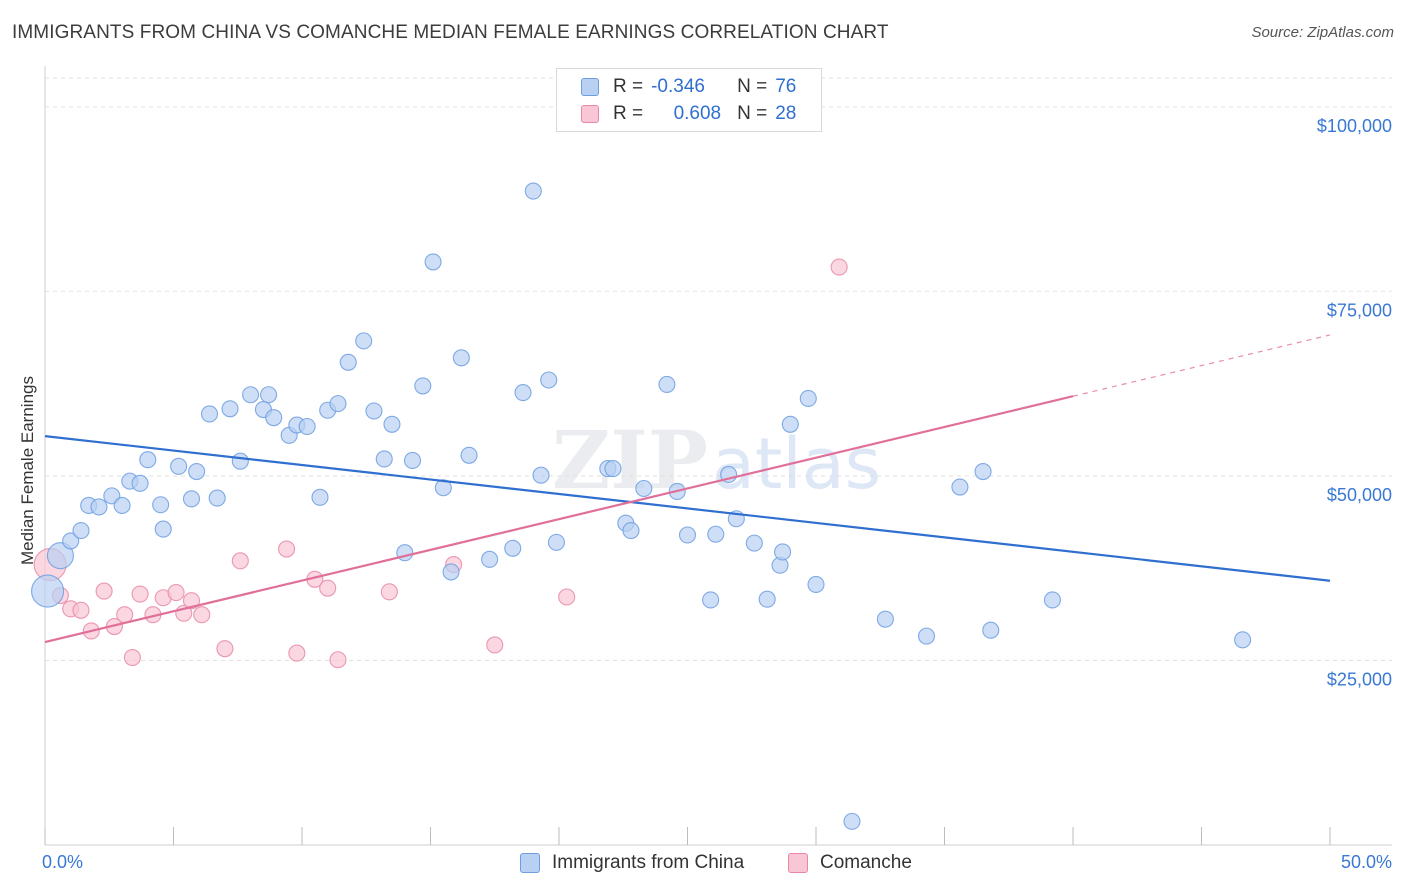 This screenshot has height=892, width=1406. I want to click on bottom-legend-comanche: Comanche, so click(850, 863).